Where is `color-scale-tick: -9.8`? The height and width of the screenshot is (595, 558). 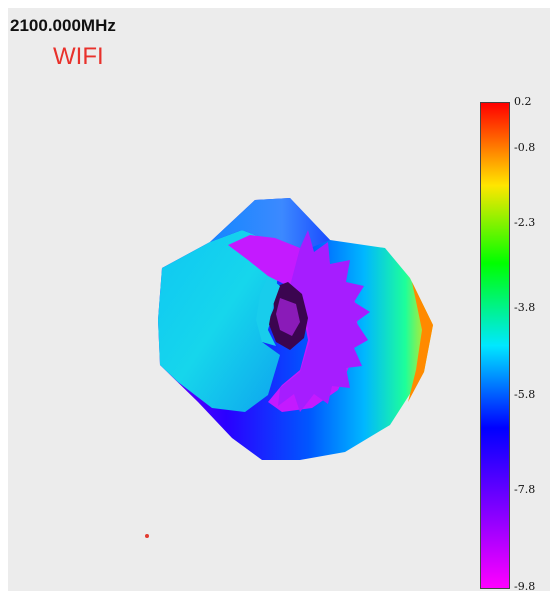 color-scale-tick: -9.8 is located at coordinates (525, 586).